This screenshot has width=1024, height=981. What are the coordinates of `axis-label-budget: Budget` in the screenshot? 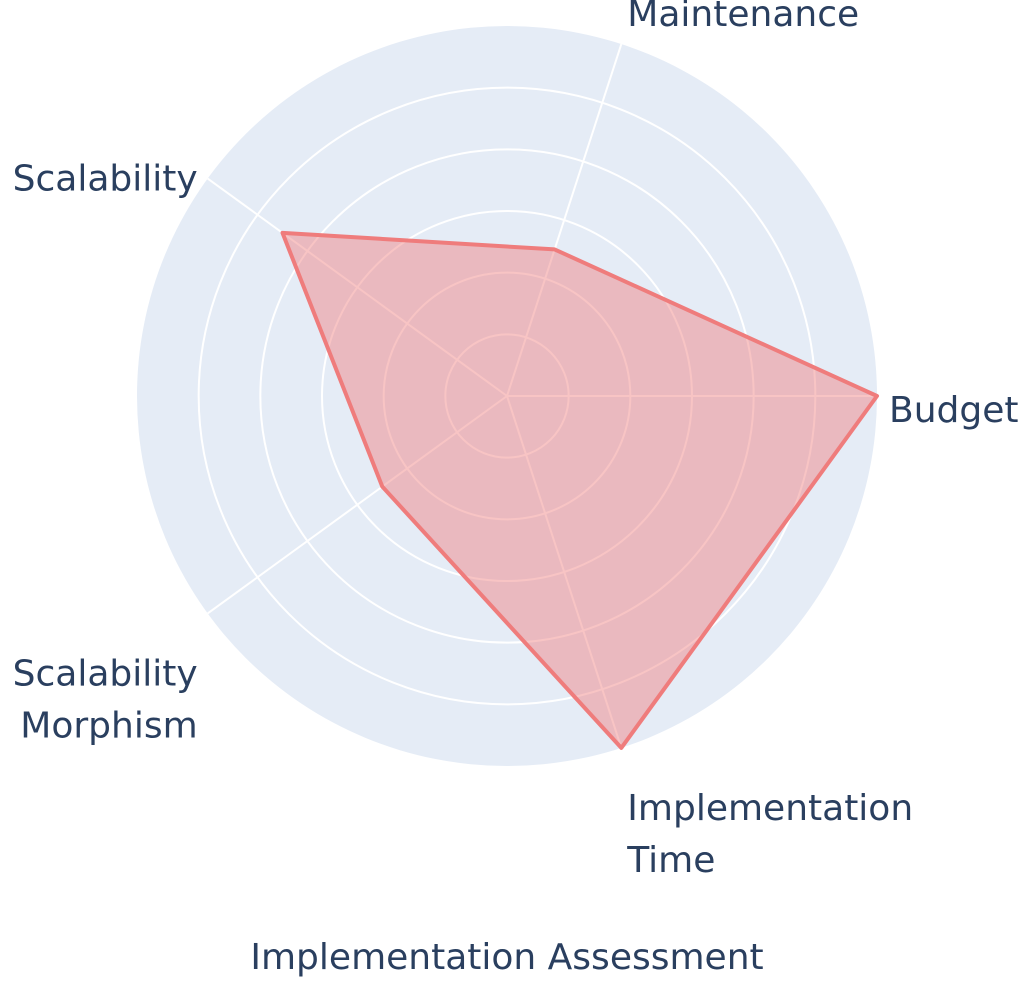 It's located at (953, 410).